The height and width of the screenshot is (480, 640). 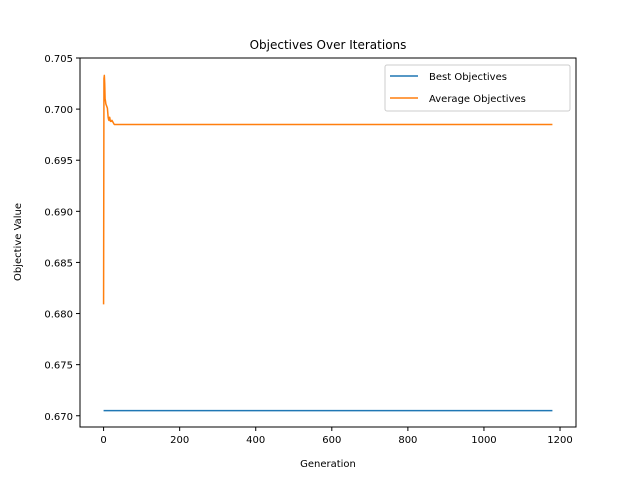 What do you see at coordinates (328, 464) in the screenshot?
I see `x-axis-title: Generation` at bounding box center [328, 464].